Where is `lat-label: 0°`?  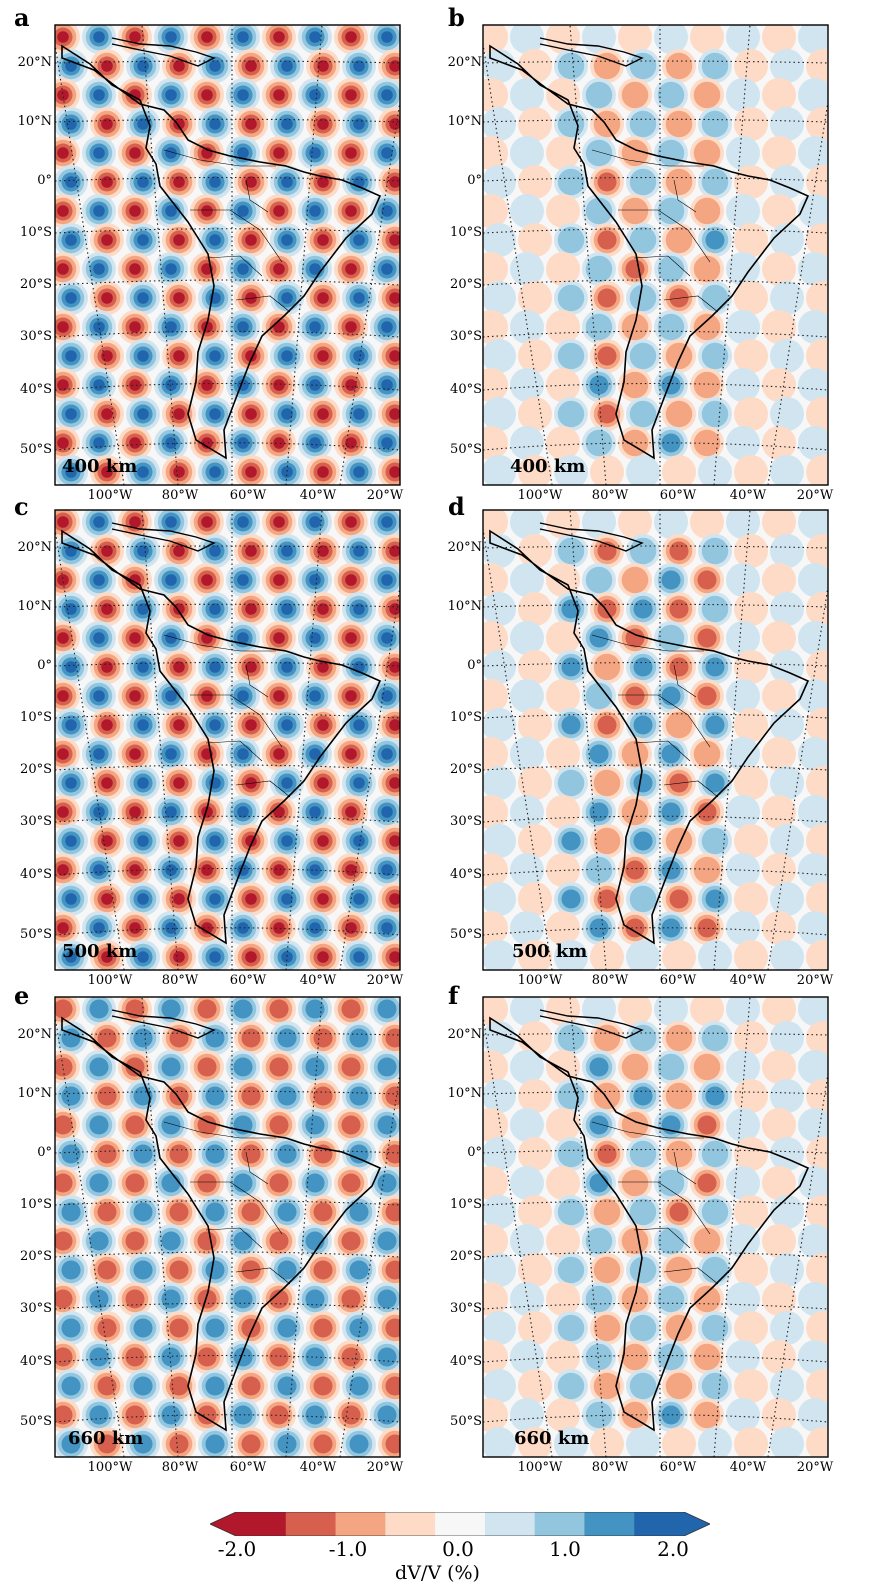 lat-label: 0° is located at coordinates (44, 180).